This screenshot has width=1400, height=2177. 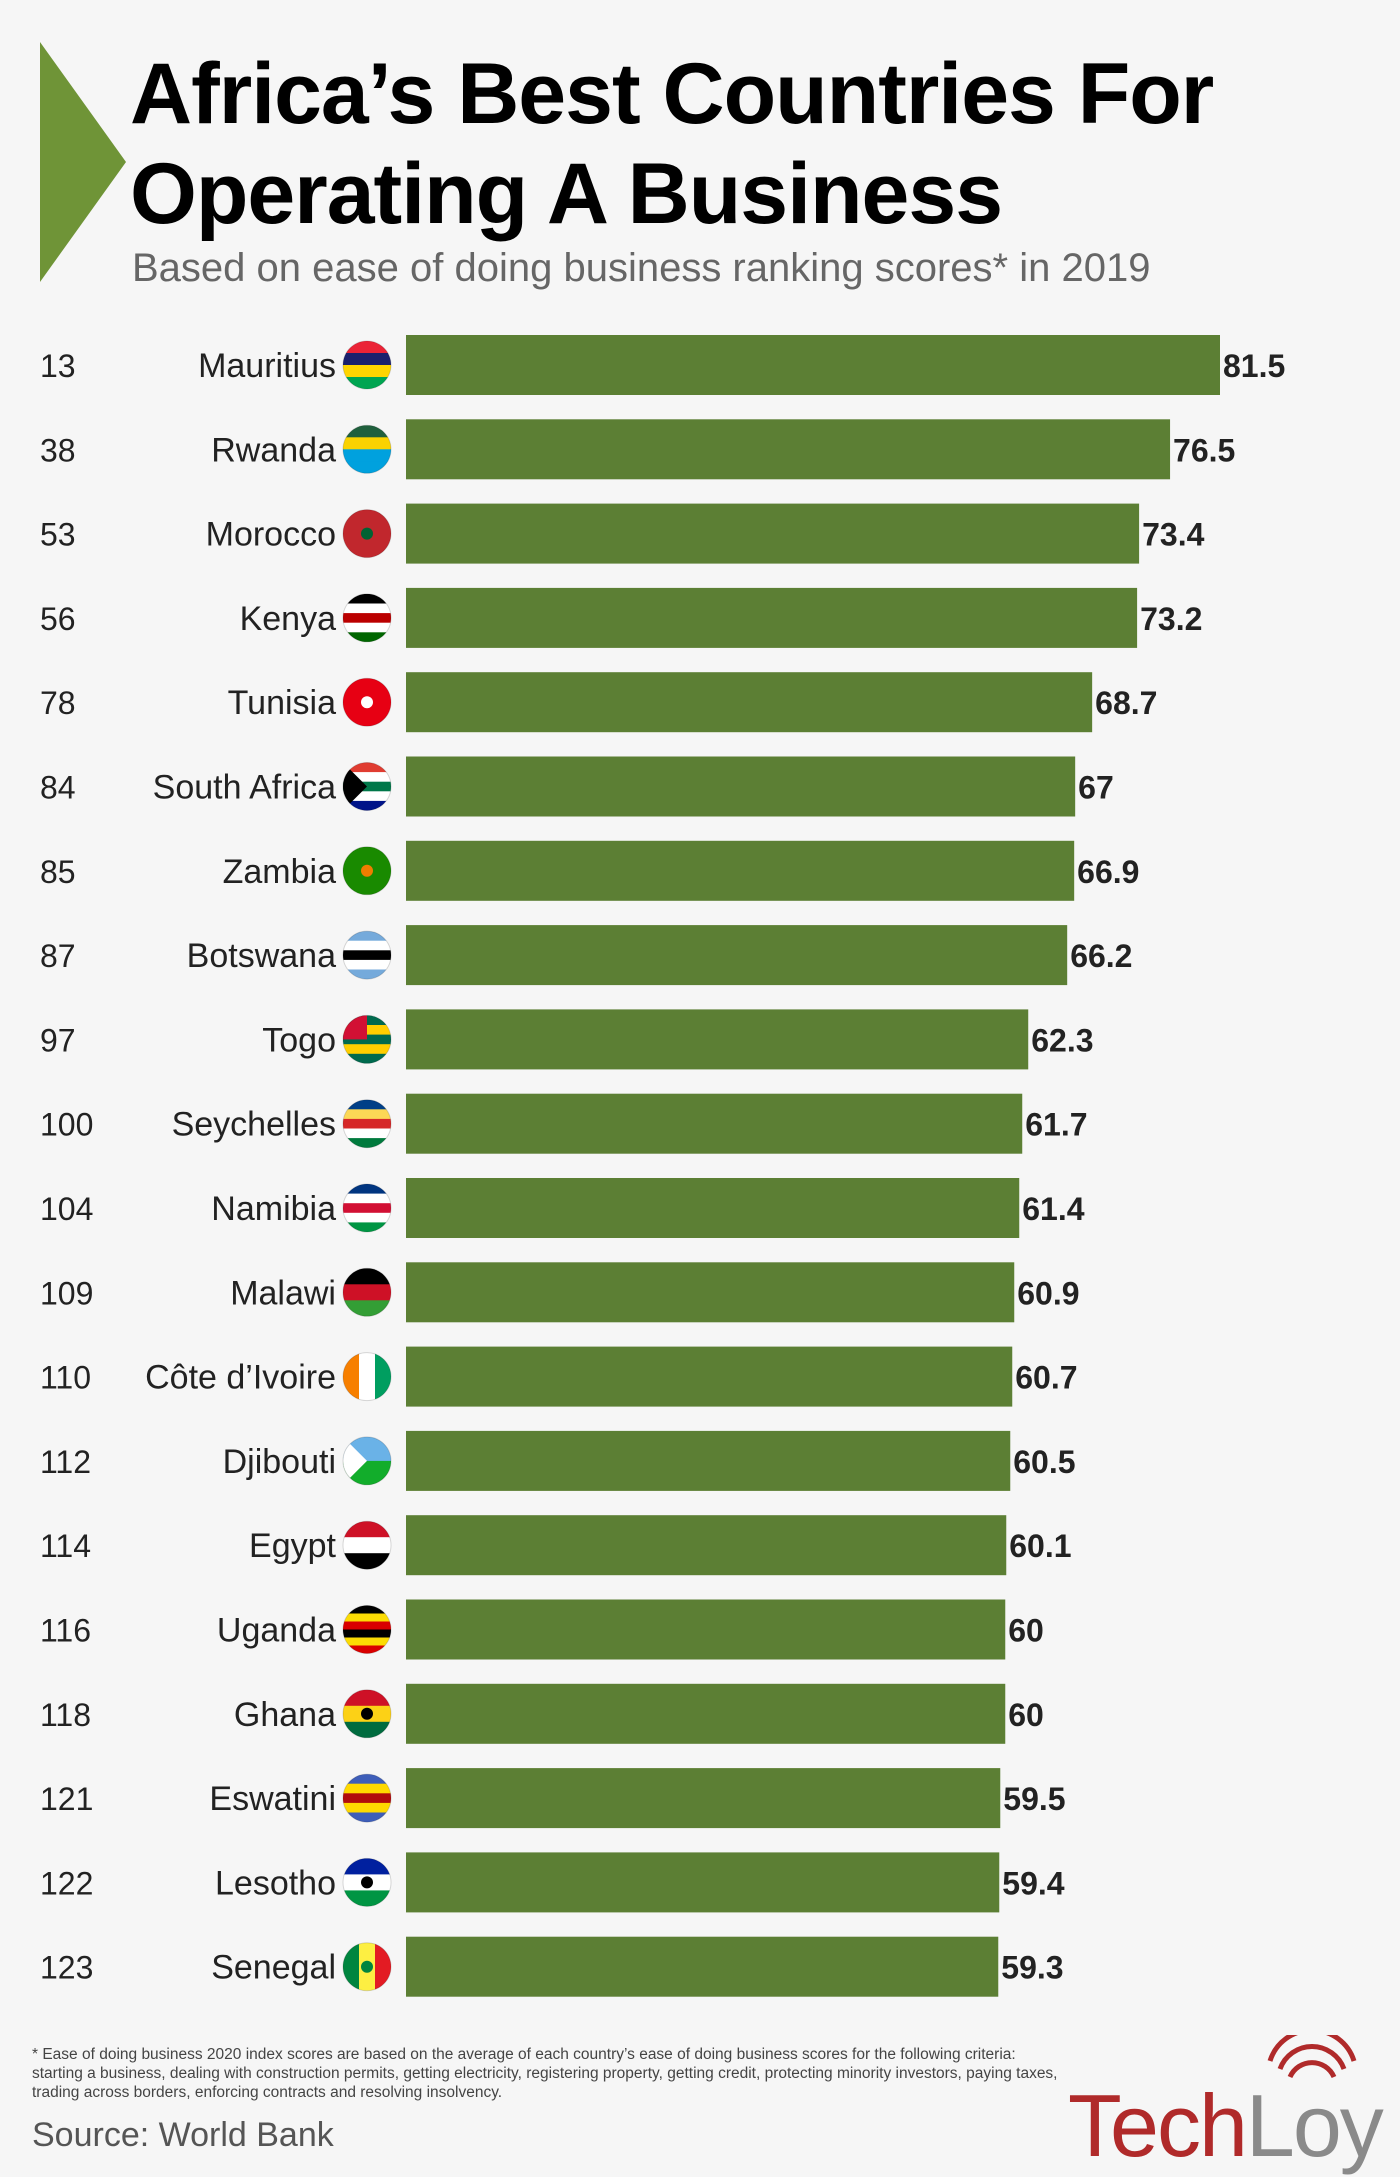 What do you see at coordinates (273, 1209) in the screenshot?
I see `country-label: Namibia` at bounding box center [273, 1209].